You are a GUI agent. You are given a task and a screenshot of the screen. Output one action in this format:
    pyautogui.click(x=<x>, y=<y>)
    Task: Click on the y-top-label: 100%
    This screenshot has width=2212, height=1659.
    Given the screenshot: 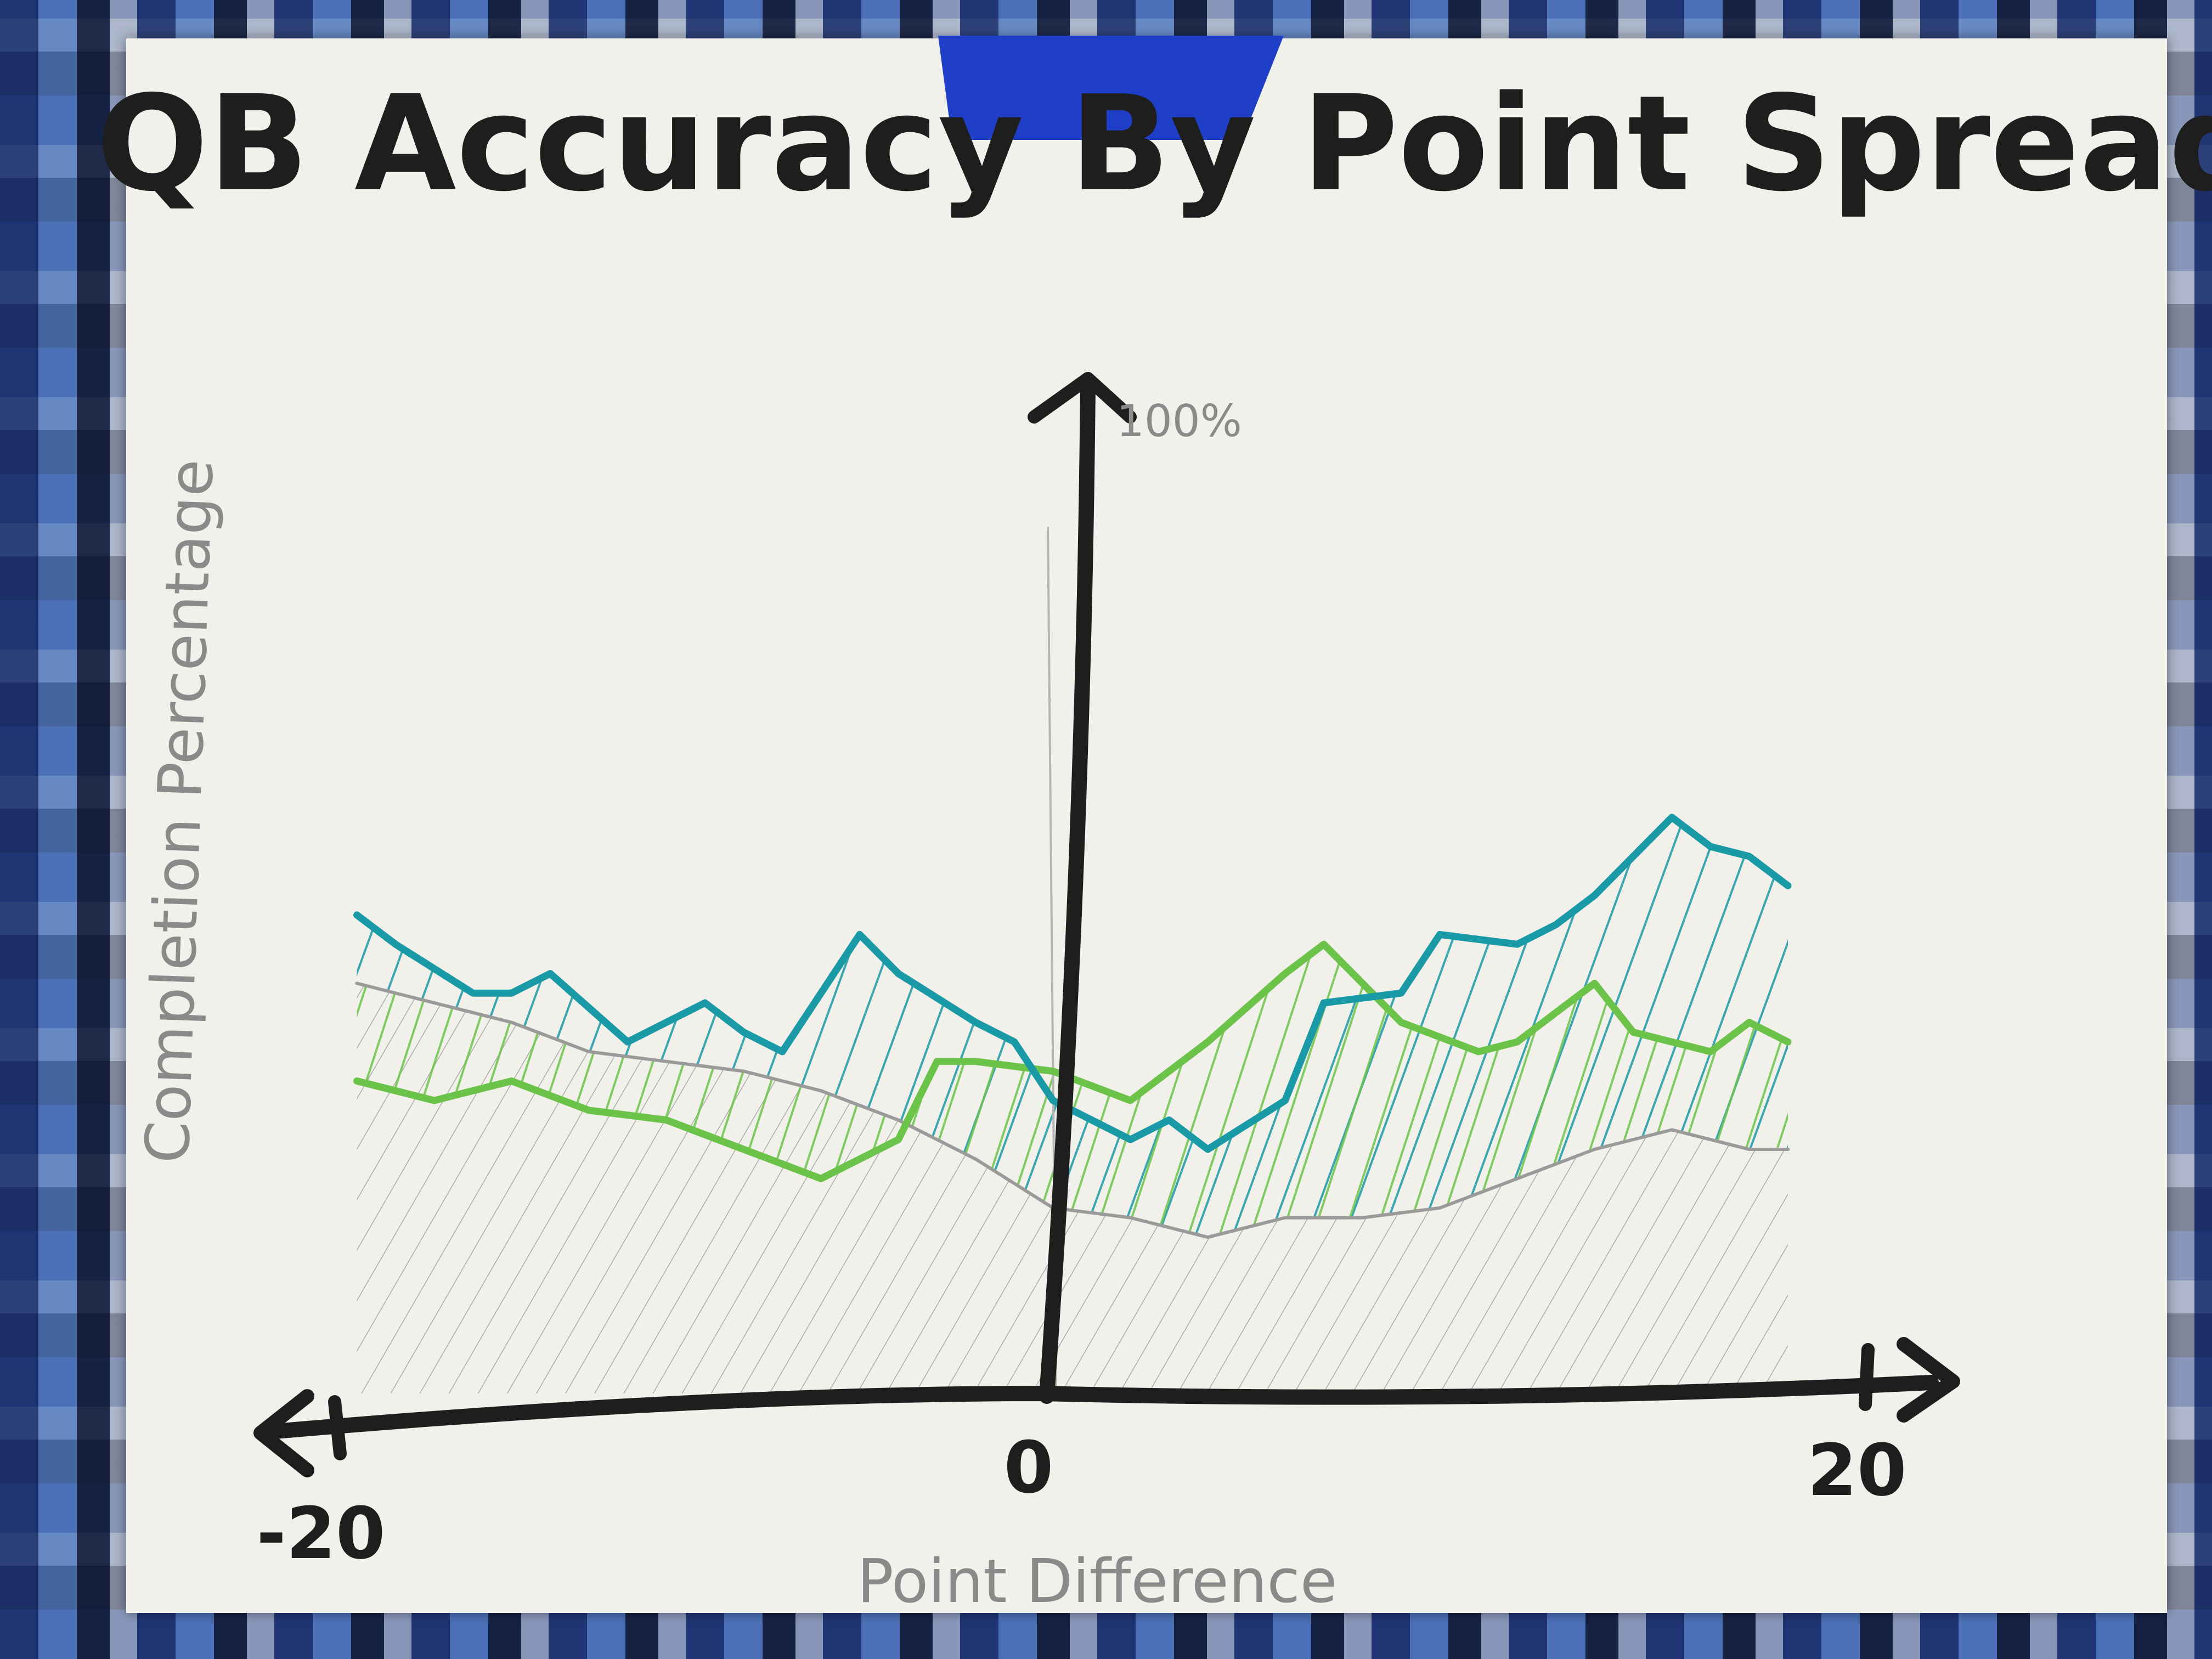 What is the action you would take?
    pyautogui.click(x=1179, y=422)
    